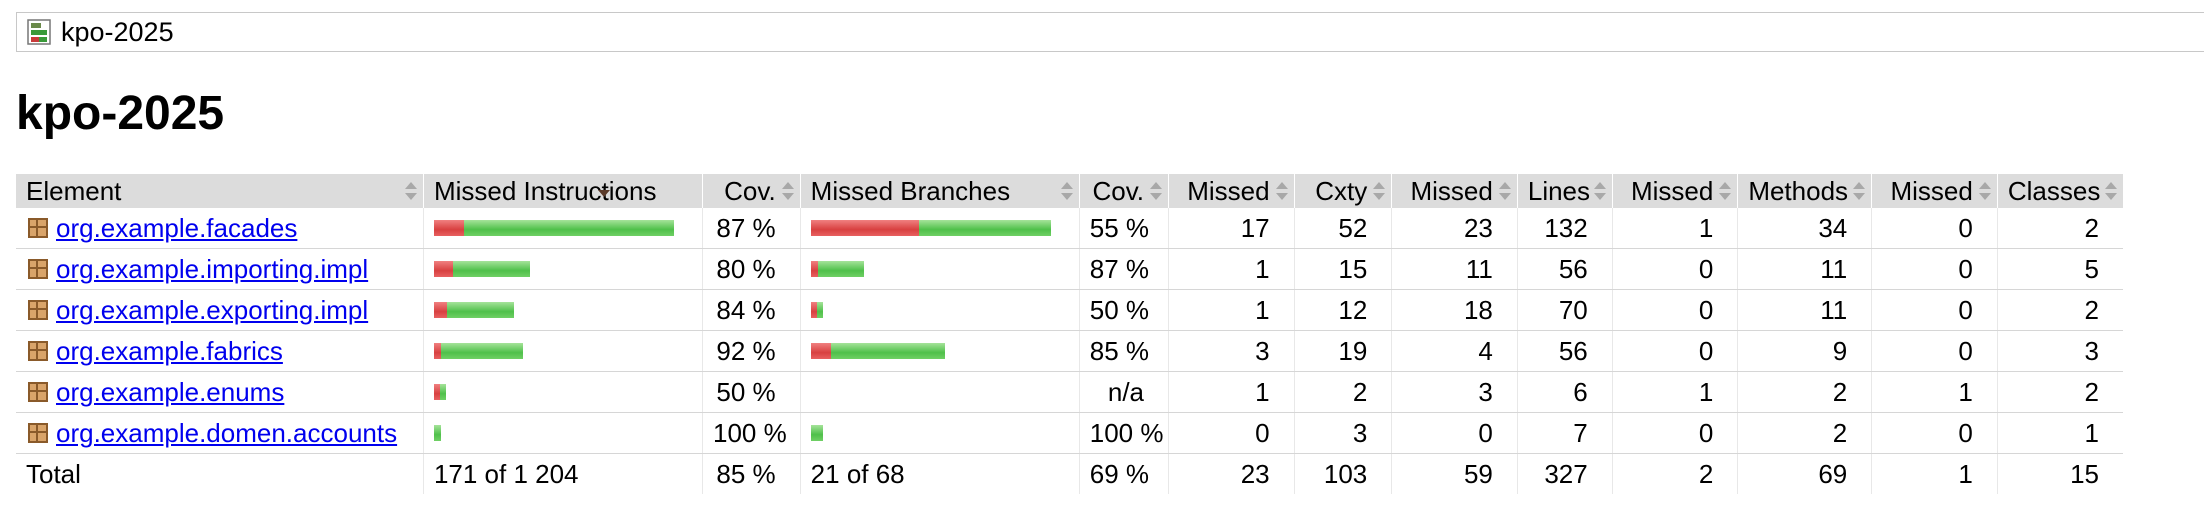  What do you see at coordinates (1564, 269) in the screenshot?
I see `lines: 56` at bounding box center [1564, 269].